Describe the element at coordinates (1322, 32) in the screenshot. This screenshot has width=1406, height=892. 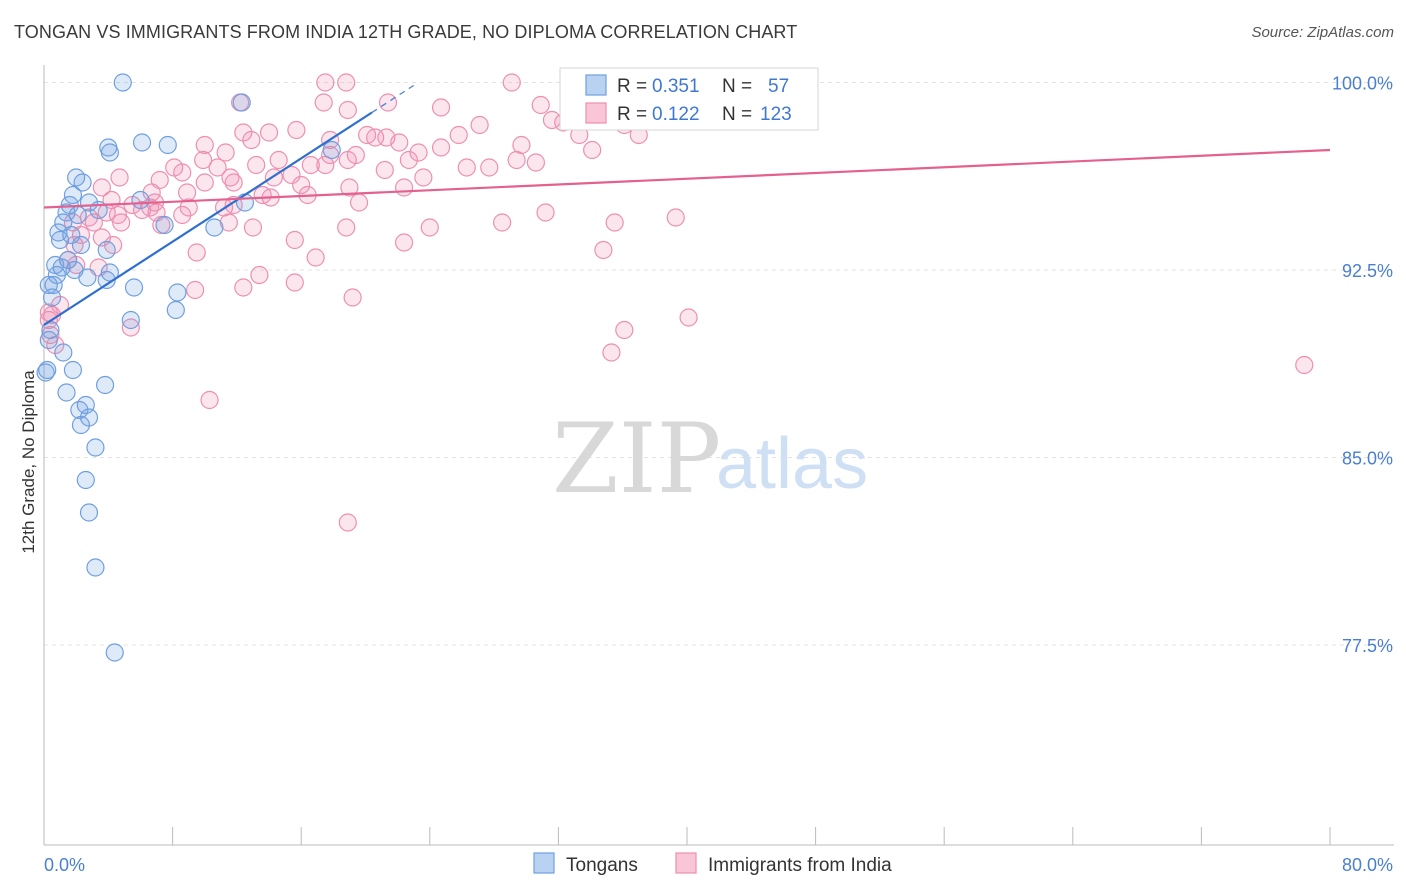
I see `source-label: Source: ZipAtlas.com` at that location.